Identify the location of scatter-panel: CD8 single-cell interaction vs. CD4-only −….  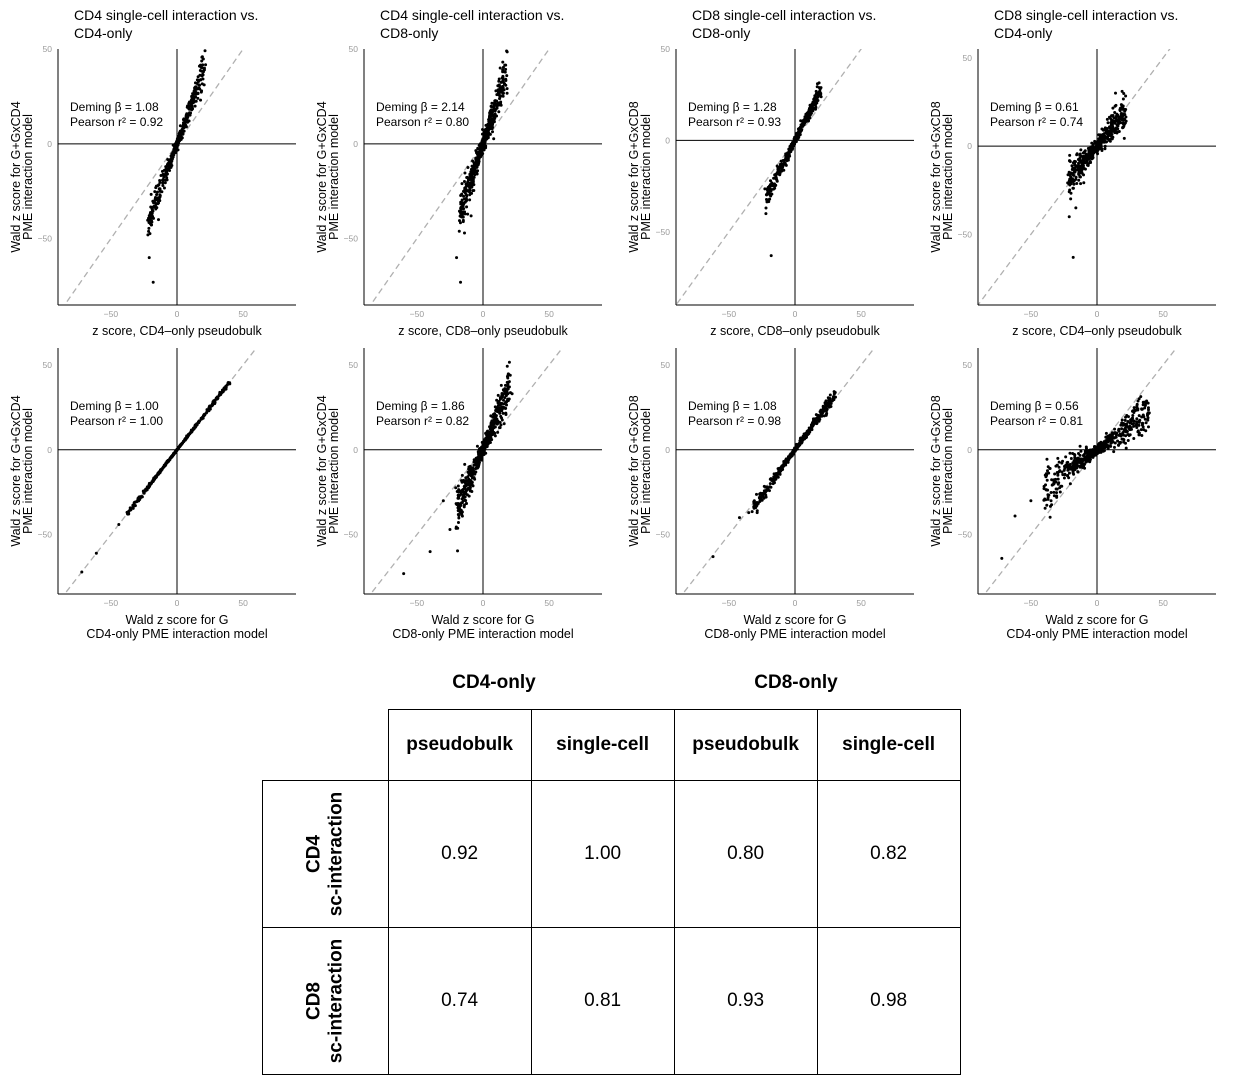
(1072, 172).